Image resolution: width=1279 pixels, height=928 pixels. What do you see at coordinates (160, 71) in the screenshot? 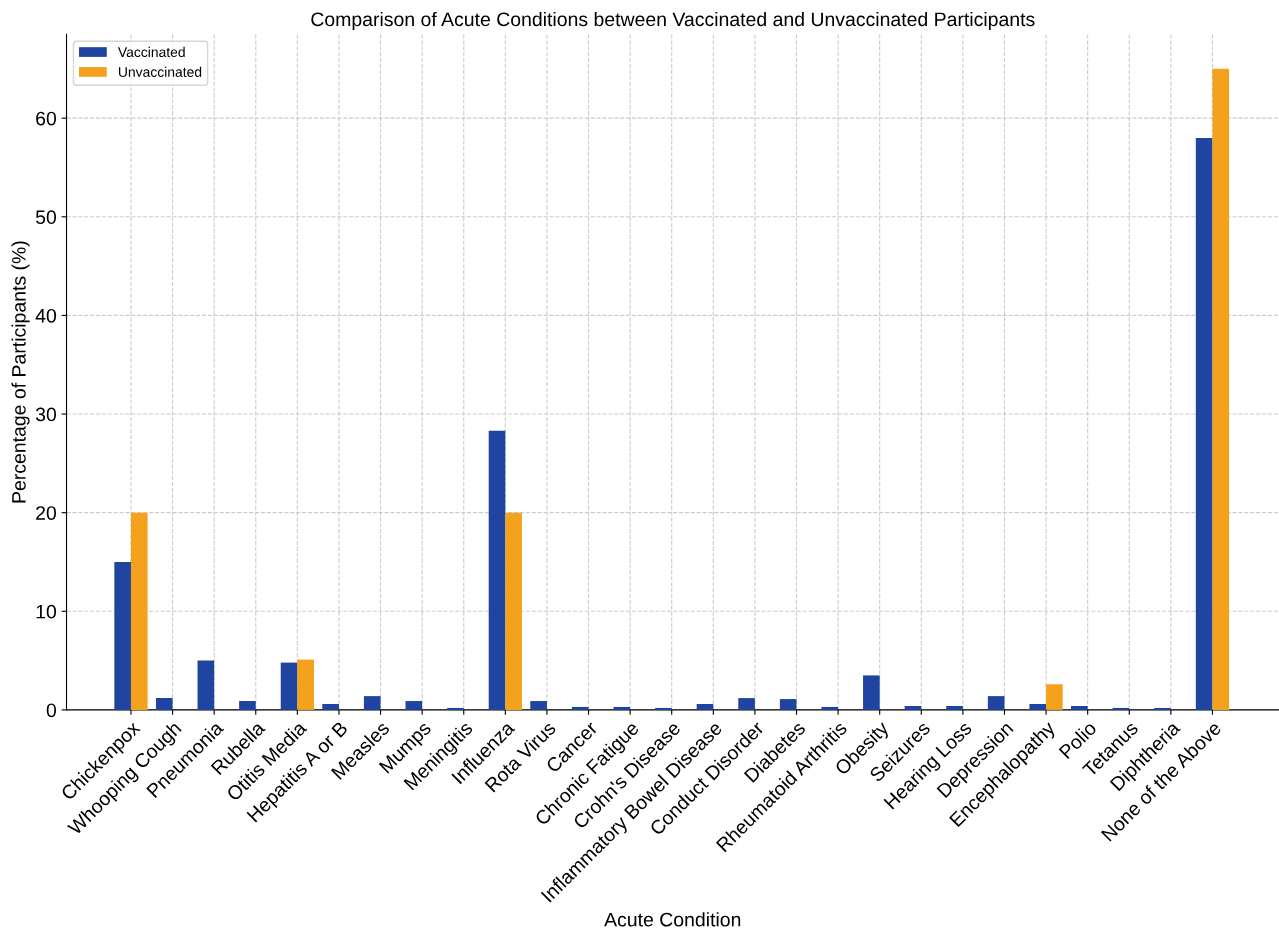
I see `legend-label: Unvaccinated` at bounding box center [160, 71].